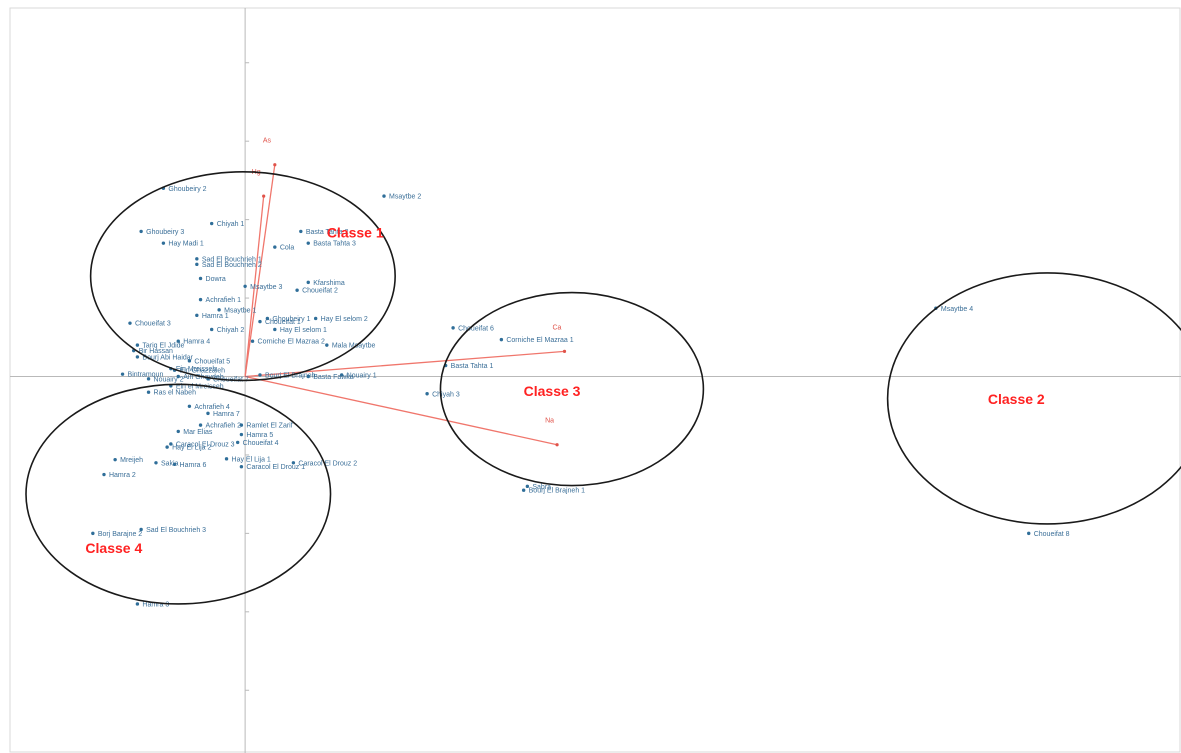 Image resolution: width=1181 pixels, height=753 pixels. Describe the element at coordinates (200, 278) in the screenshot. I see `point-dowra` at that location.